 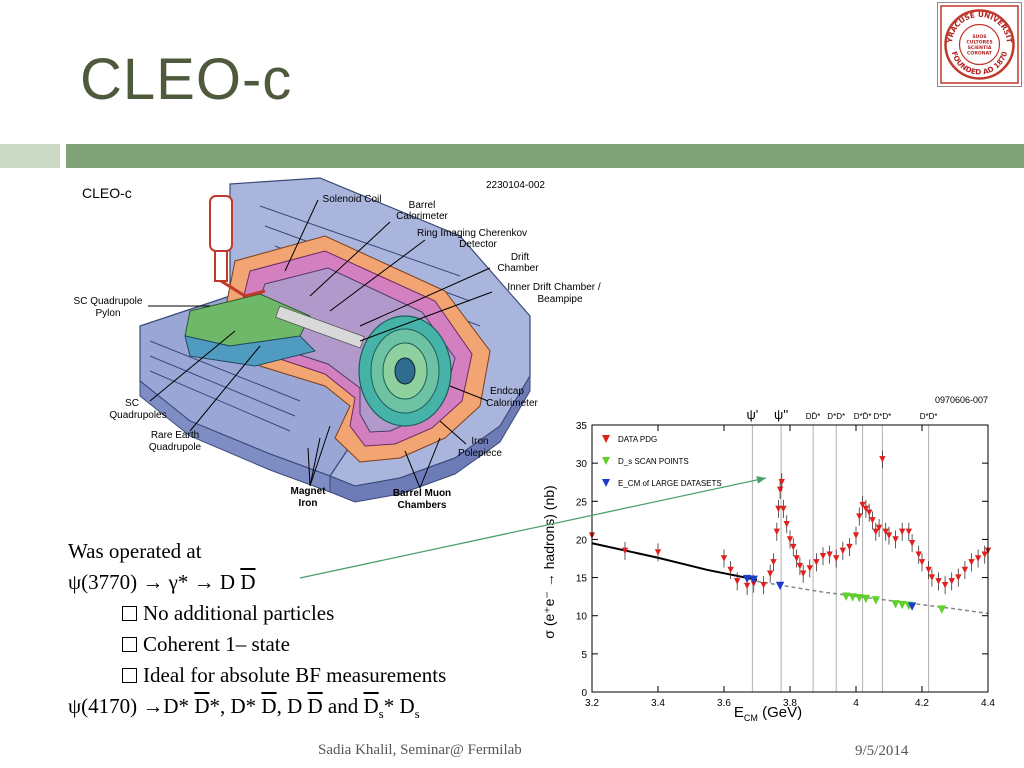 I want to click on header-band-dark, so click(x=545, y=156).